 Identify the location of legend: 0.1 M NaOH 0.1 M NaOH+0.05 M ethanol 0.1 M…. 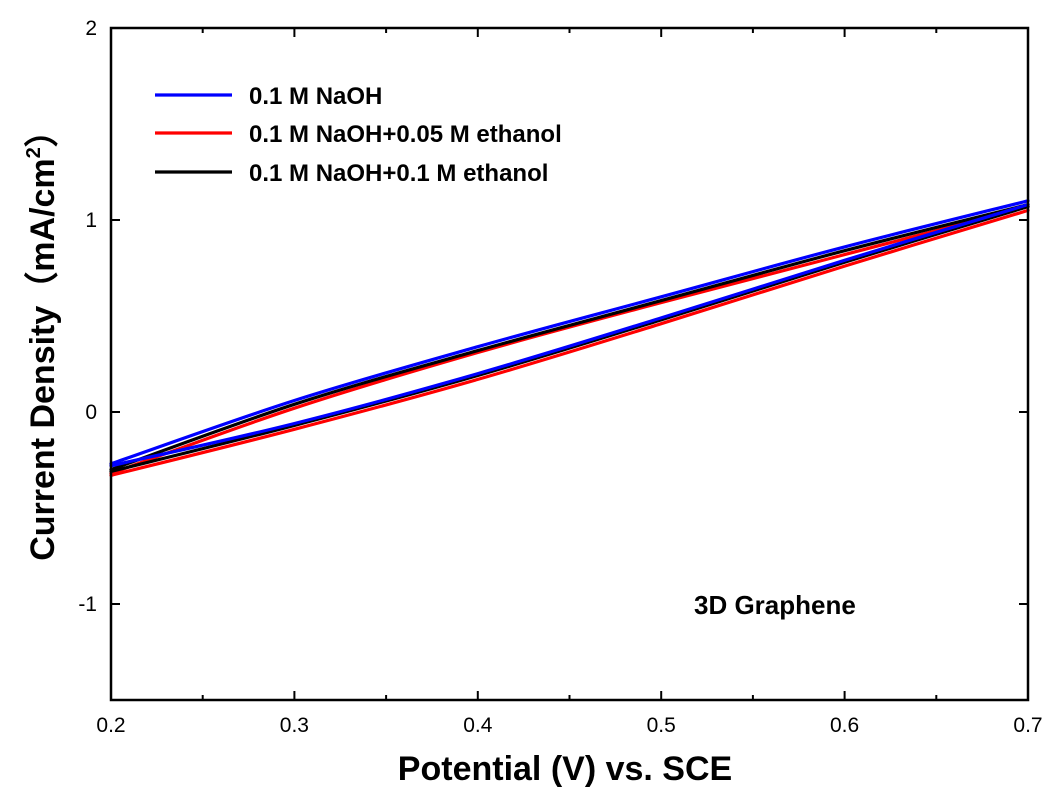
(358, 135).